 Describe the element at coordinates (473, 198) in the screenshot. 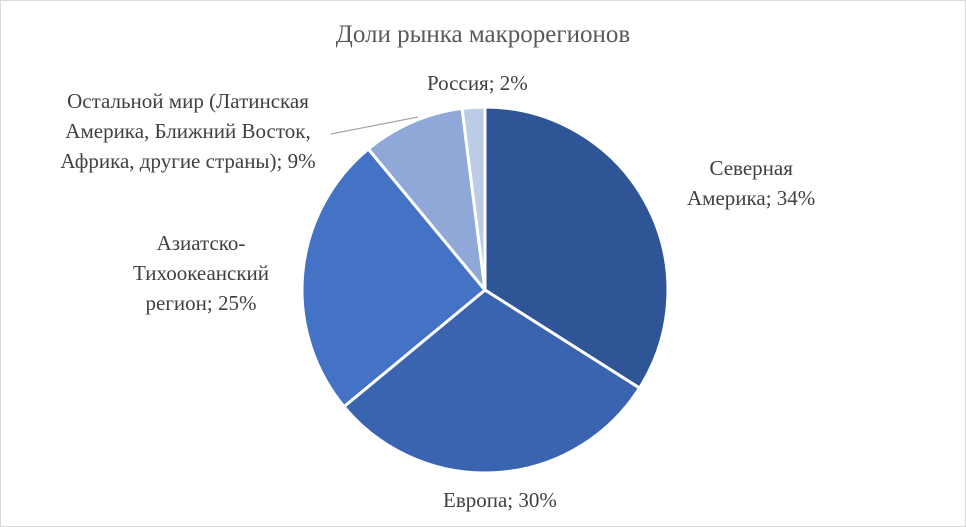

I see `slice-russia` at that location.